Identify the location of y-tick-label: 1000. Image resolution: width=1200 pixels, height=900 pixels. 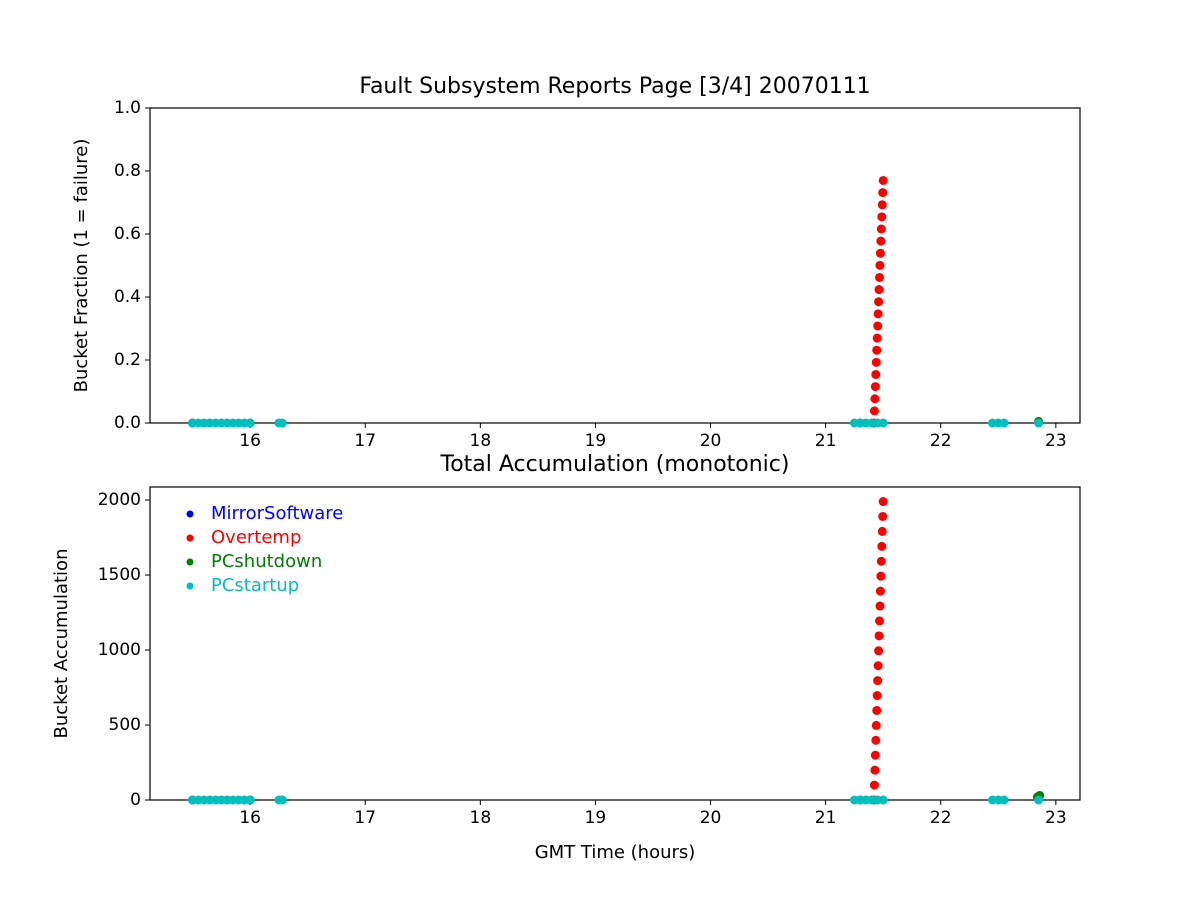
(119, 650).